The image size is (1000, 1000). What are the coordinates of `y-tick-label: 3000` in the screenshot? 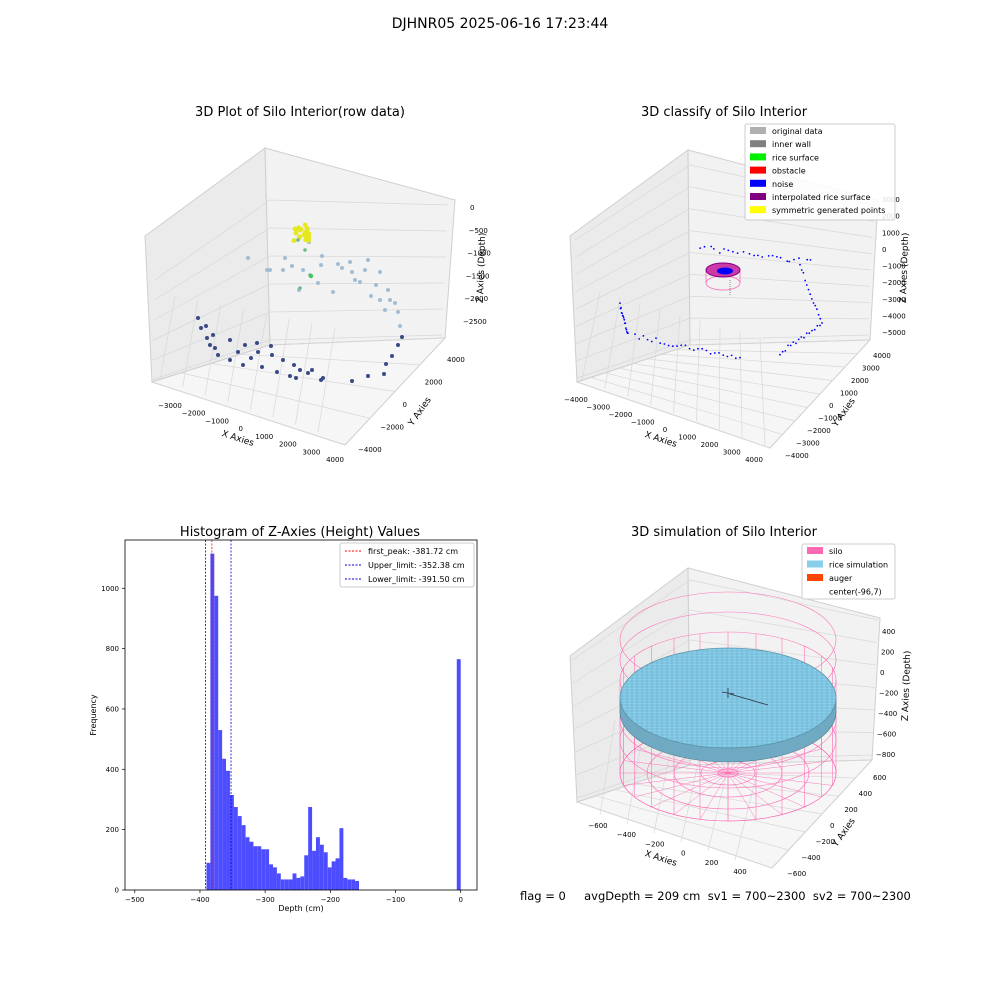 It's located at (871, 369).